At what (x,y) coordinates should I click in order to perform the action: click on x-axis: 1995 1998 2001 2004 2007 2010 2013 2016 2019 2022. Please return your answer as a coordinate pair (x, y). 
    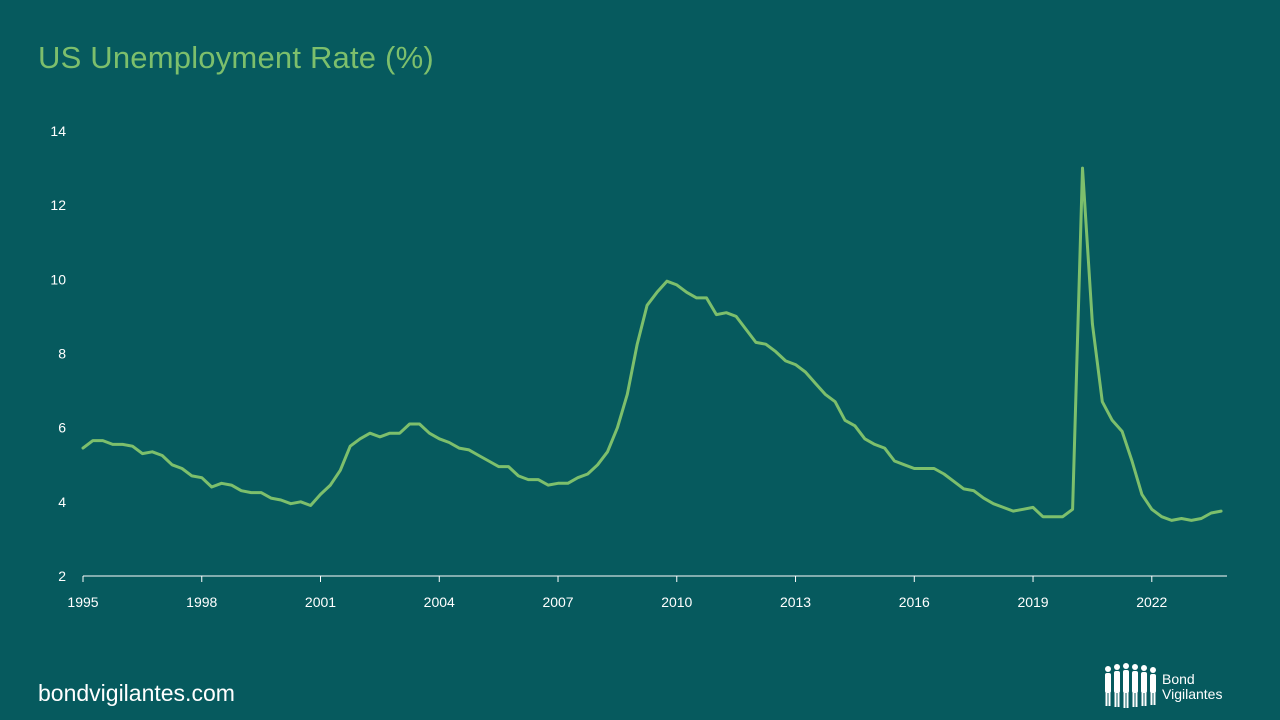
    Looking at the image, I should click on (647, 592).